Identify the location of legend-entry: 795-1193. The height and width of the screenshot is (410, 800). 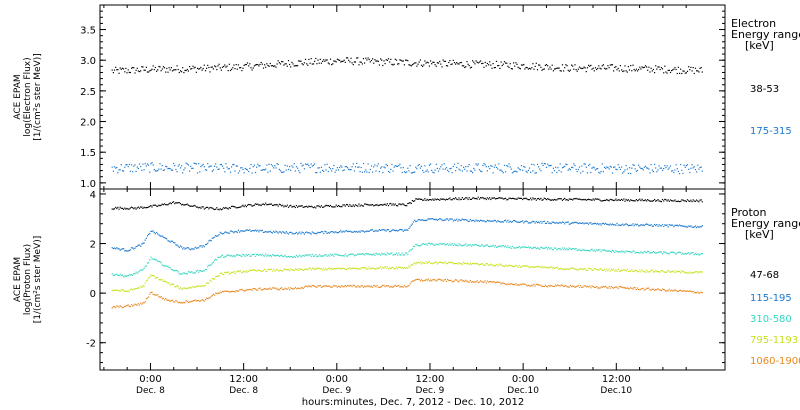
(774, 340).